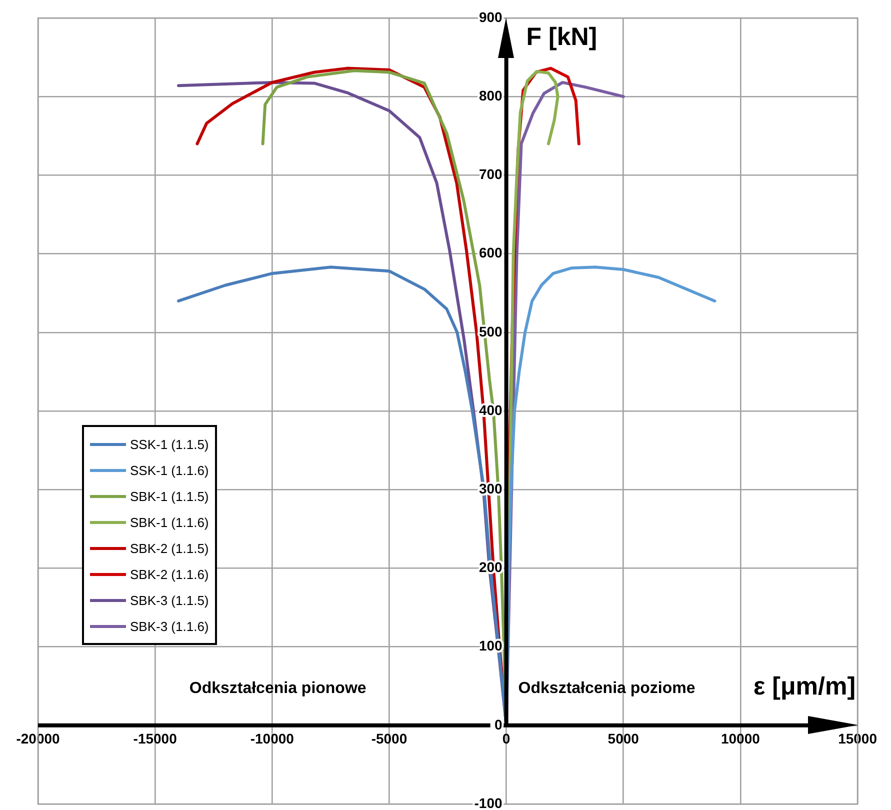 The width and height of the screenshot is (891, 810). I want to click on annotation: Odkształcenia pionowe, so click(277, 688).